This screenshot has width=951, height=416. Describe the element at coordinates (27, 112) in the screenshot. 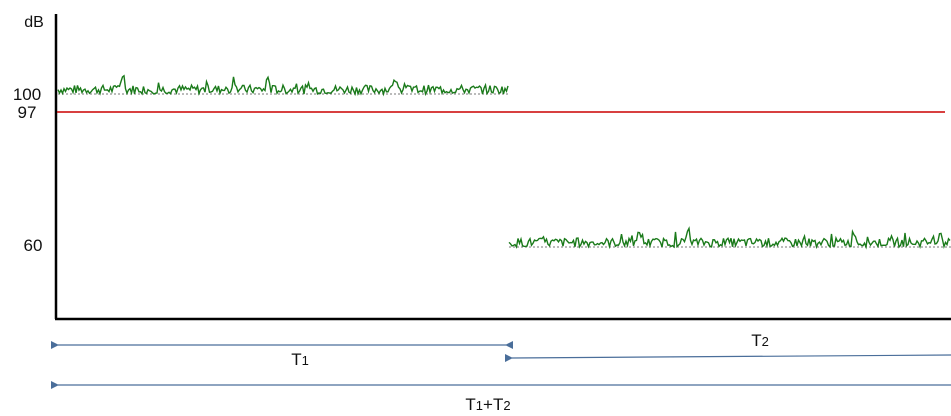

I see `y-tick-97: 97` at that location.